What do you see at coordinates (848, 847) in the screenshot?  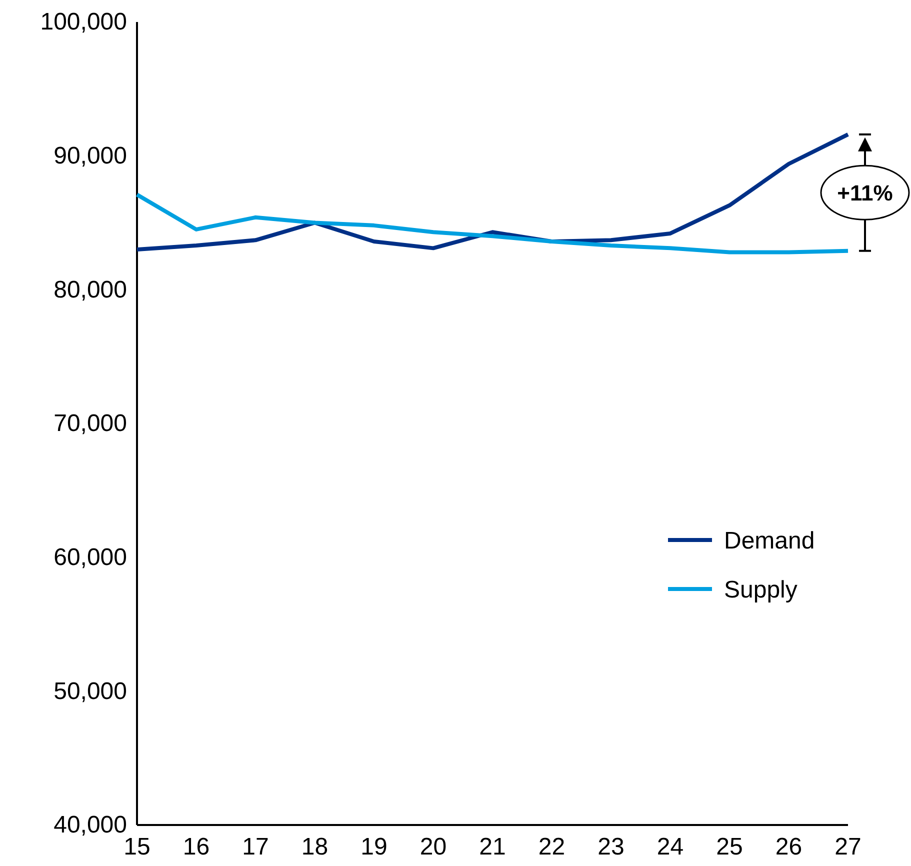 I see `x-tick-label: 27` at bounding box center [848, 847].